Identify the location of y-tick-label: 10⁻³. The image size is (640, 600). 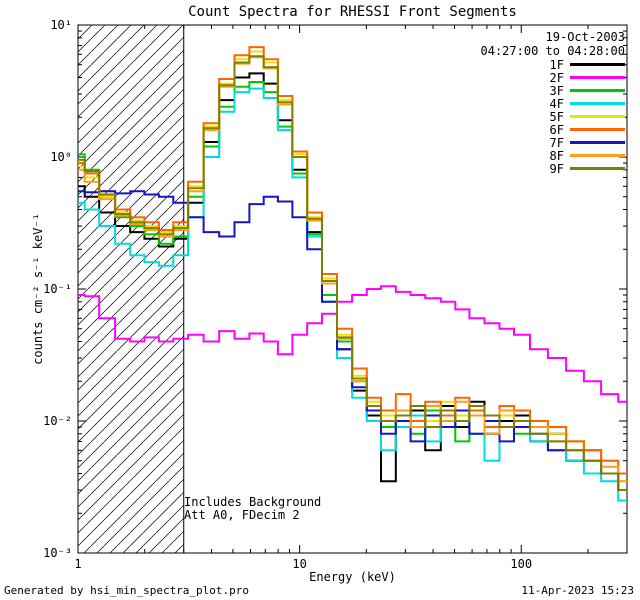
(57, 553).